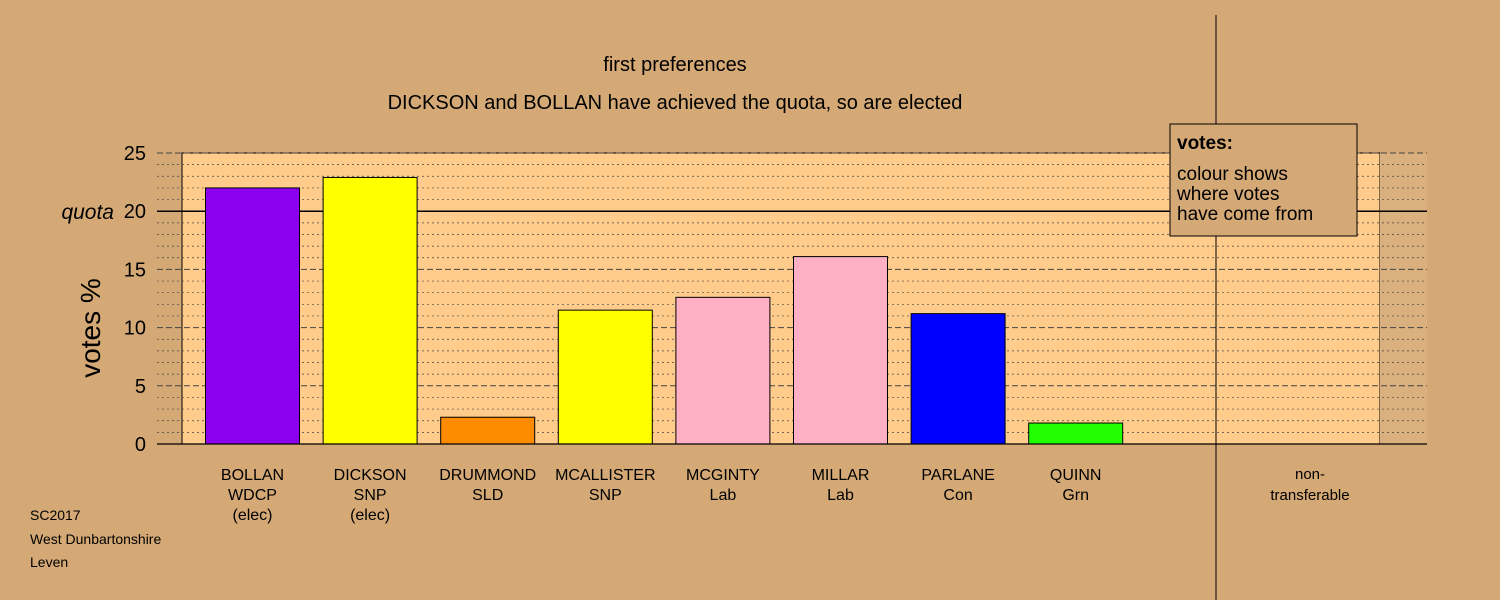 The width and height of the screenshot is (1500, 600). I want to click on footer-line-2: West Dunbartonshire, so click(95, 539).